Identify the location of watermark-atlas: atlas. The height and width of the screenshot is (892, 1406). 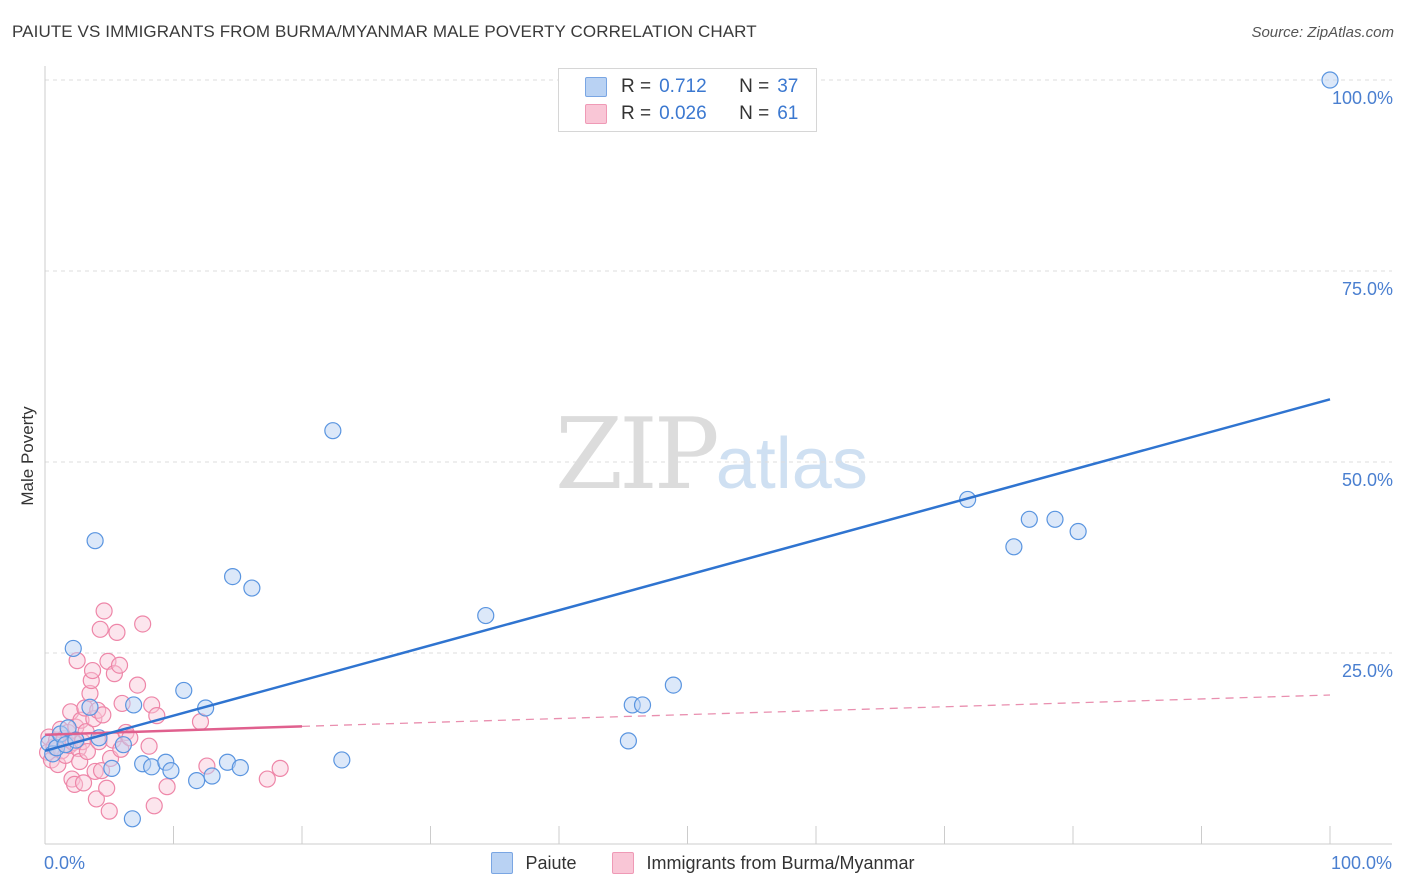
(791, 464).